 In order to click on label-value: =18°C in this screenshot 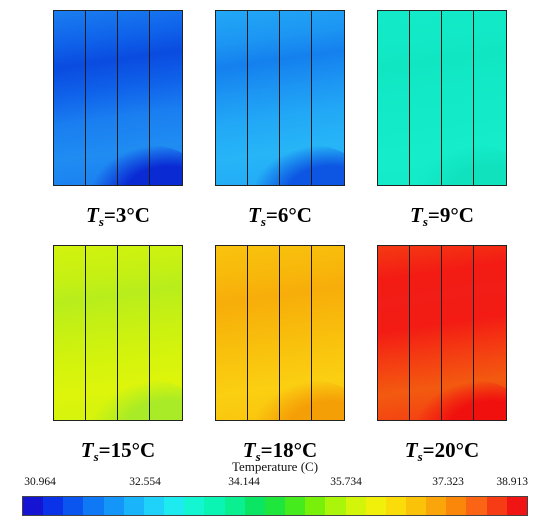, I will do `click(289, 450)`.